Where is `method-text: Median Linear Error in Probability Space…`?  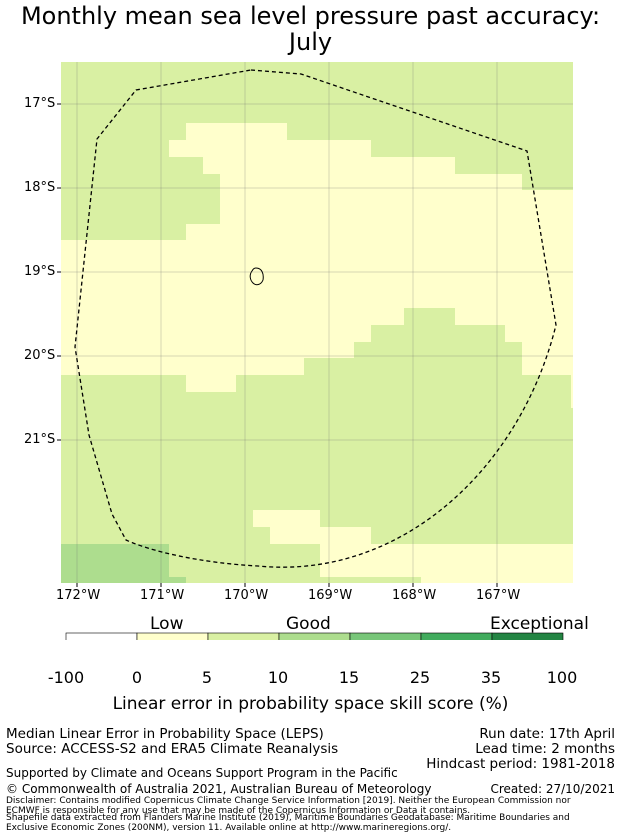 method-text: Median Linear Error in Probability Space… is located at coordinates (165, 734).